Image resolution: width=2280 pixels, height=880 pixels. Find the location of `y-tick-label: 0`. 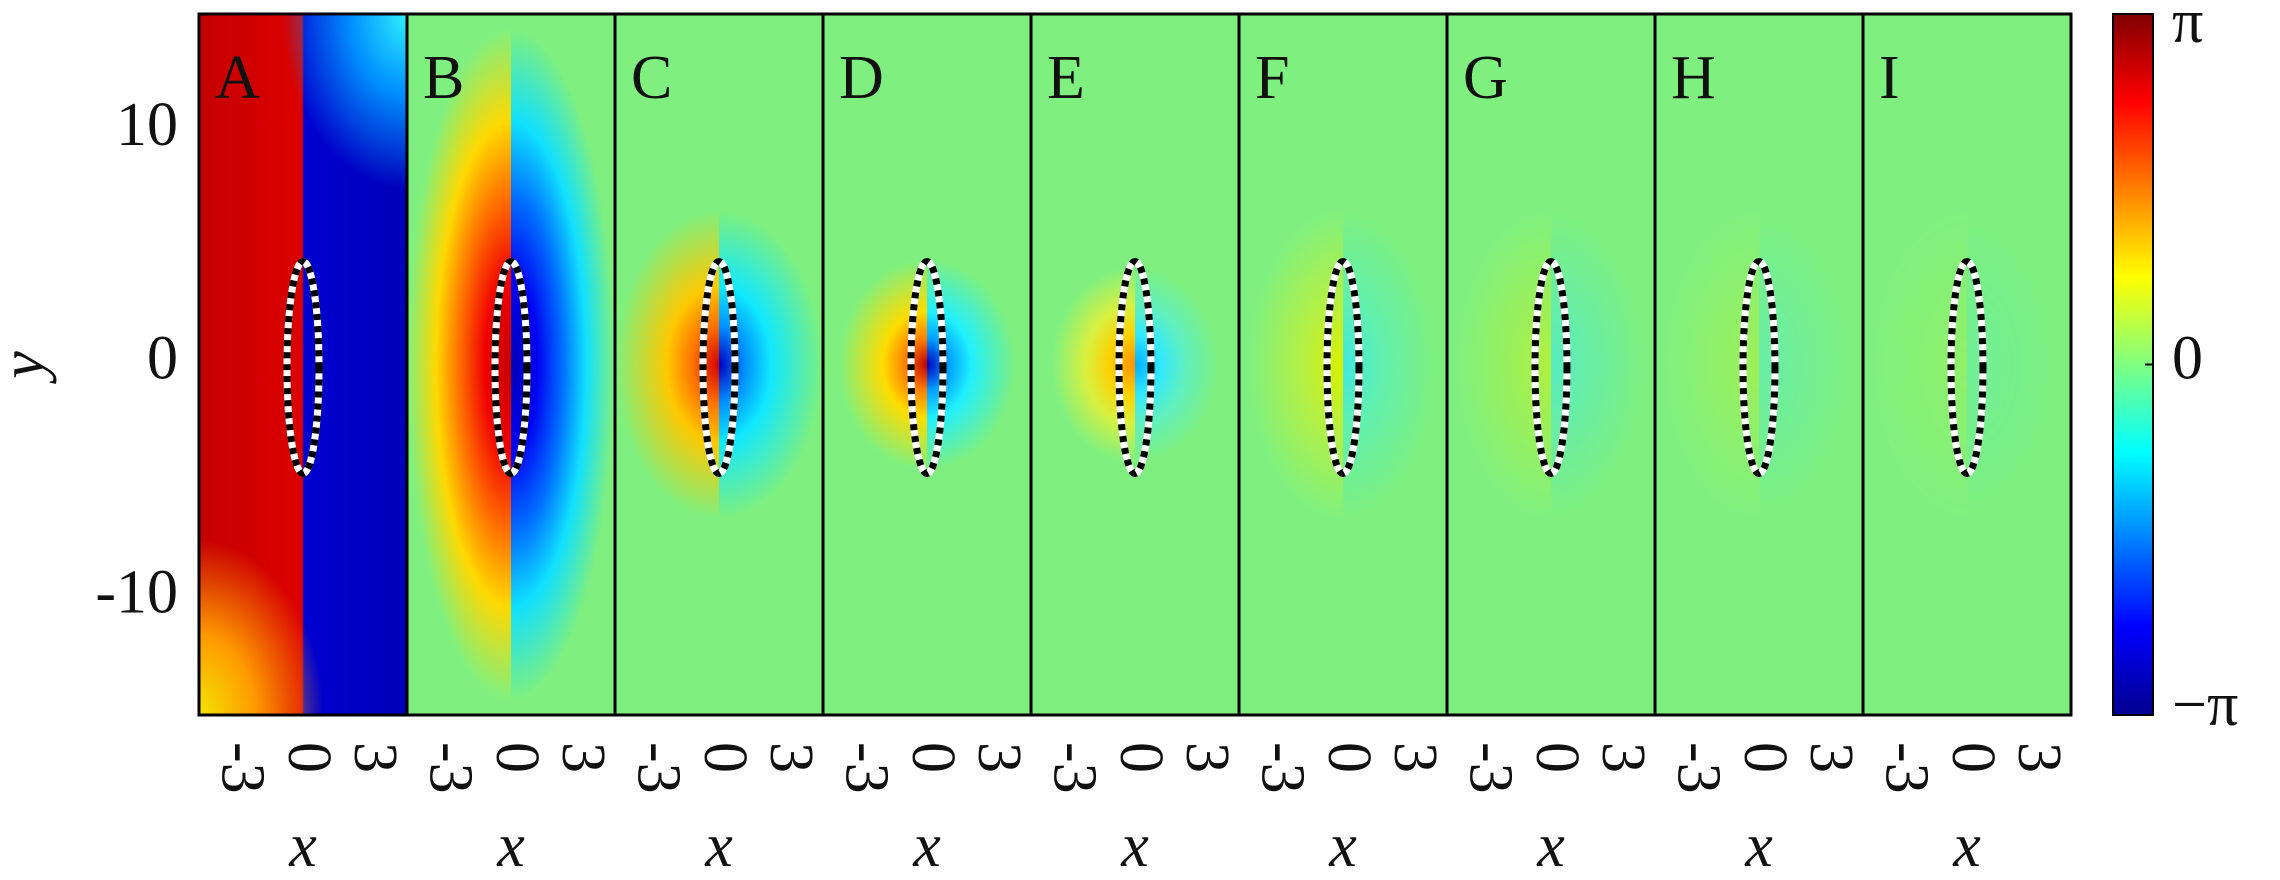

y-tick-label: 0 is located at coordinates (162, 359).